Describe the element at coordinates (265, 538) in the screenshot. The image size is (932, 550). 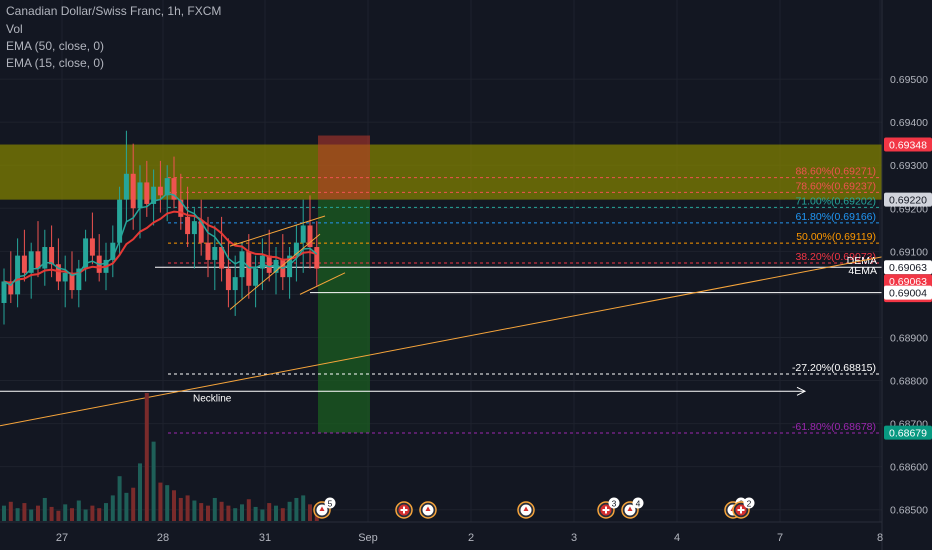
I see `time-tick-label: 31` at that location.